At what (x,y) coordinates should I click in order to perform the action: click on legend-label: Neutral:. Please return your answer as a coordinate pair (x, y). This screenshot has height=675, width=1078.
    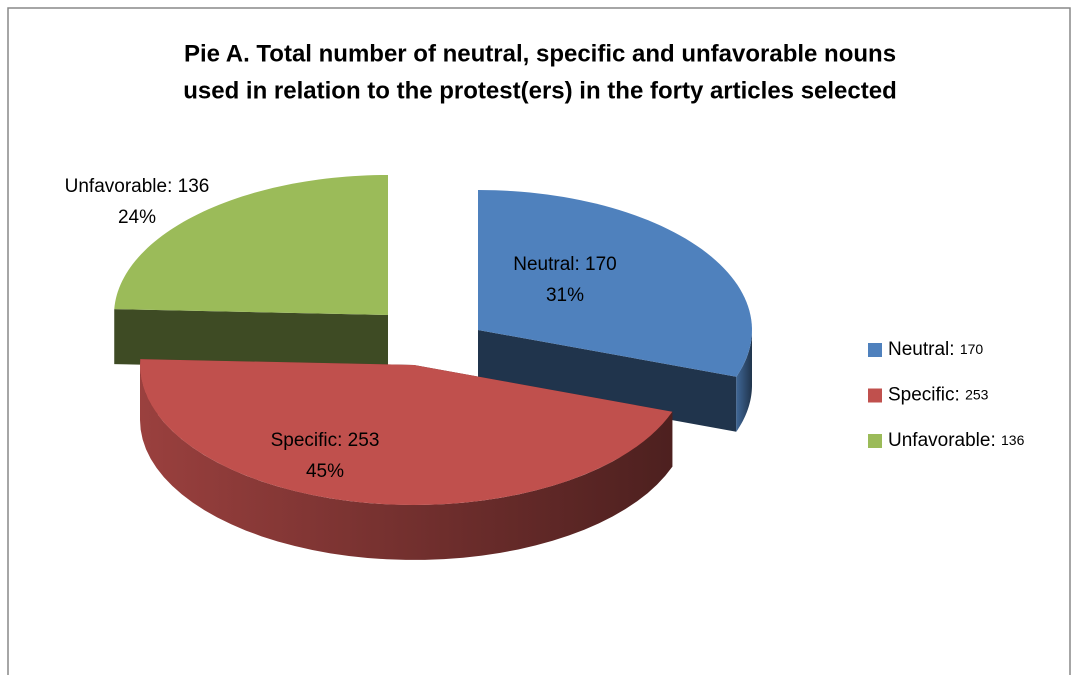
    Looking at the image, I should click on (921, 349).